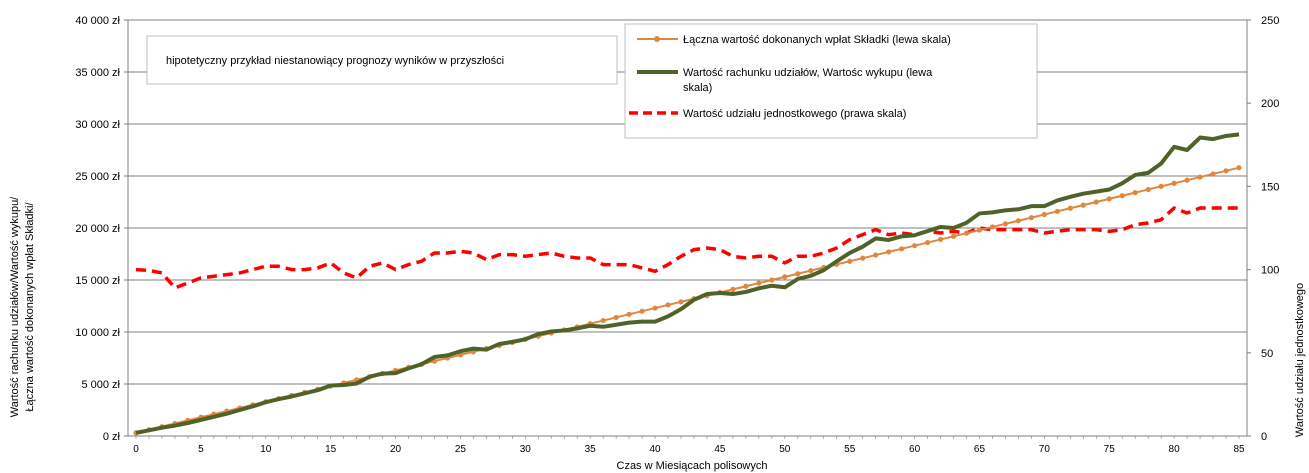 The height and width of the screenshot is (473, 1309). Describe the element at coordinates (1270, 21) in the screenshot. I see `y-right-tick-label: 250` at that location.